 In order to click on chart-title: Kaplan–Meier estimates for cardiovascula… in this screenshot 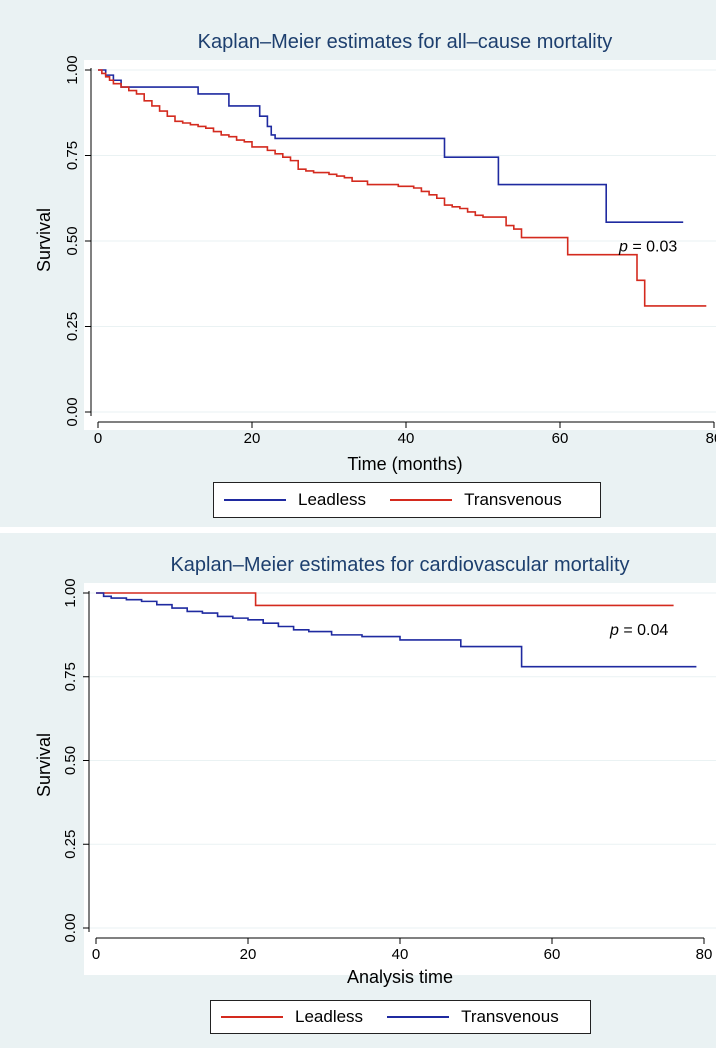, I will do `click(399, 565)`.